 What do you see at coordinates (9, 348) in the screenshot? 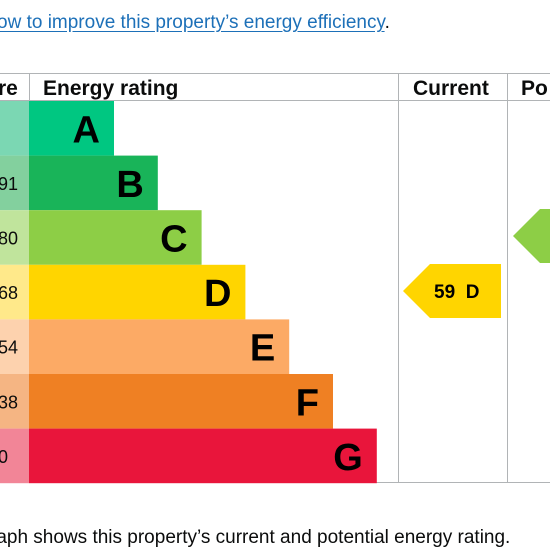
I see `score-label-e: 54` at bounding box center [9, 348].